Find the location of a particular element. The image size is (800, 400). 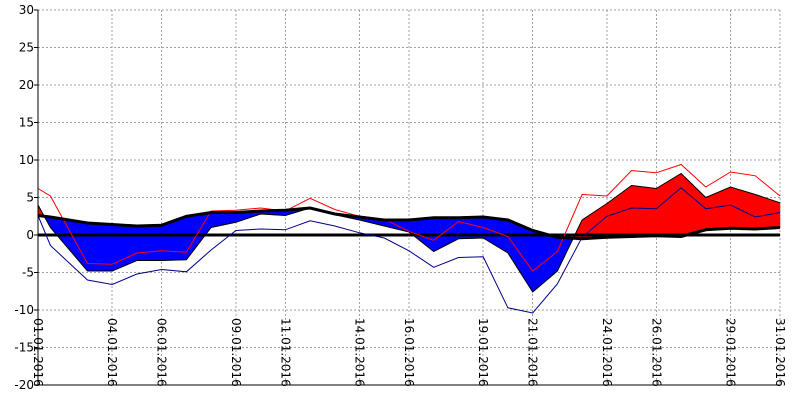

x-tick-label: 16.01.2016 is located at coordinates (409, 352).